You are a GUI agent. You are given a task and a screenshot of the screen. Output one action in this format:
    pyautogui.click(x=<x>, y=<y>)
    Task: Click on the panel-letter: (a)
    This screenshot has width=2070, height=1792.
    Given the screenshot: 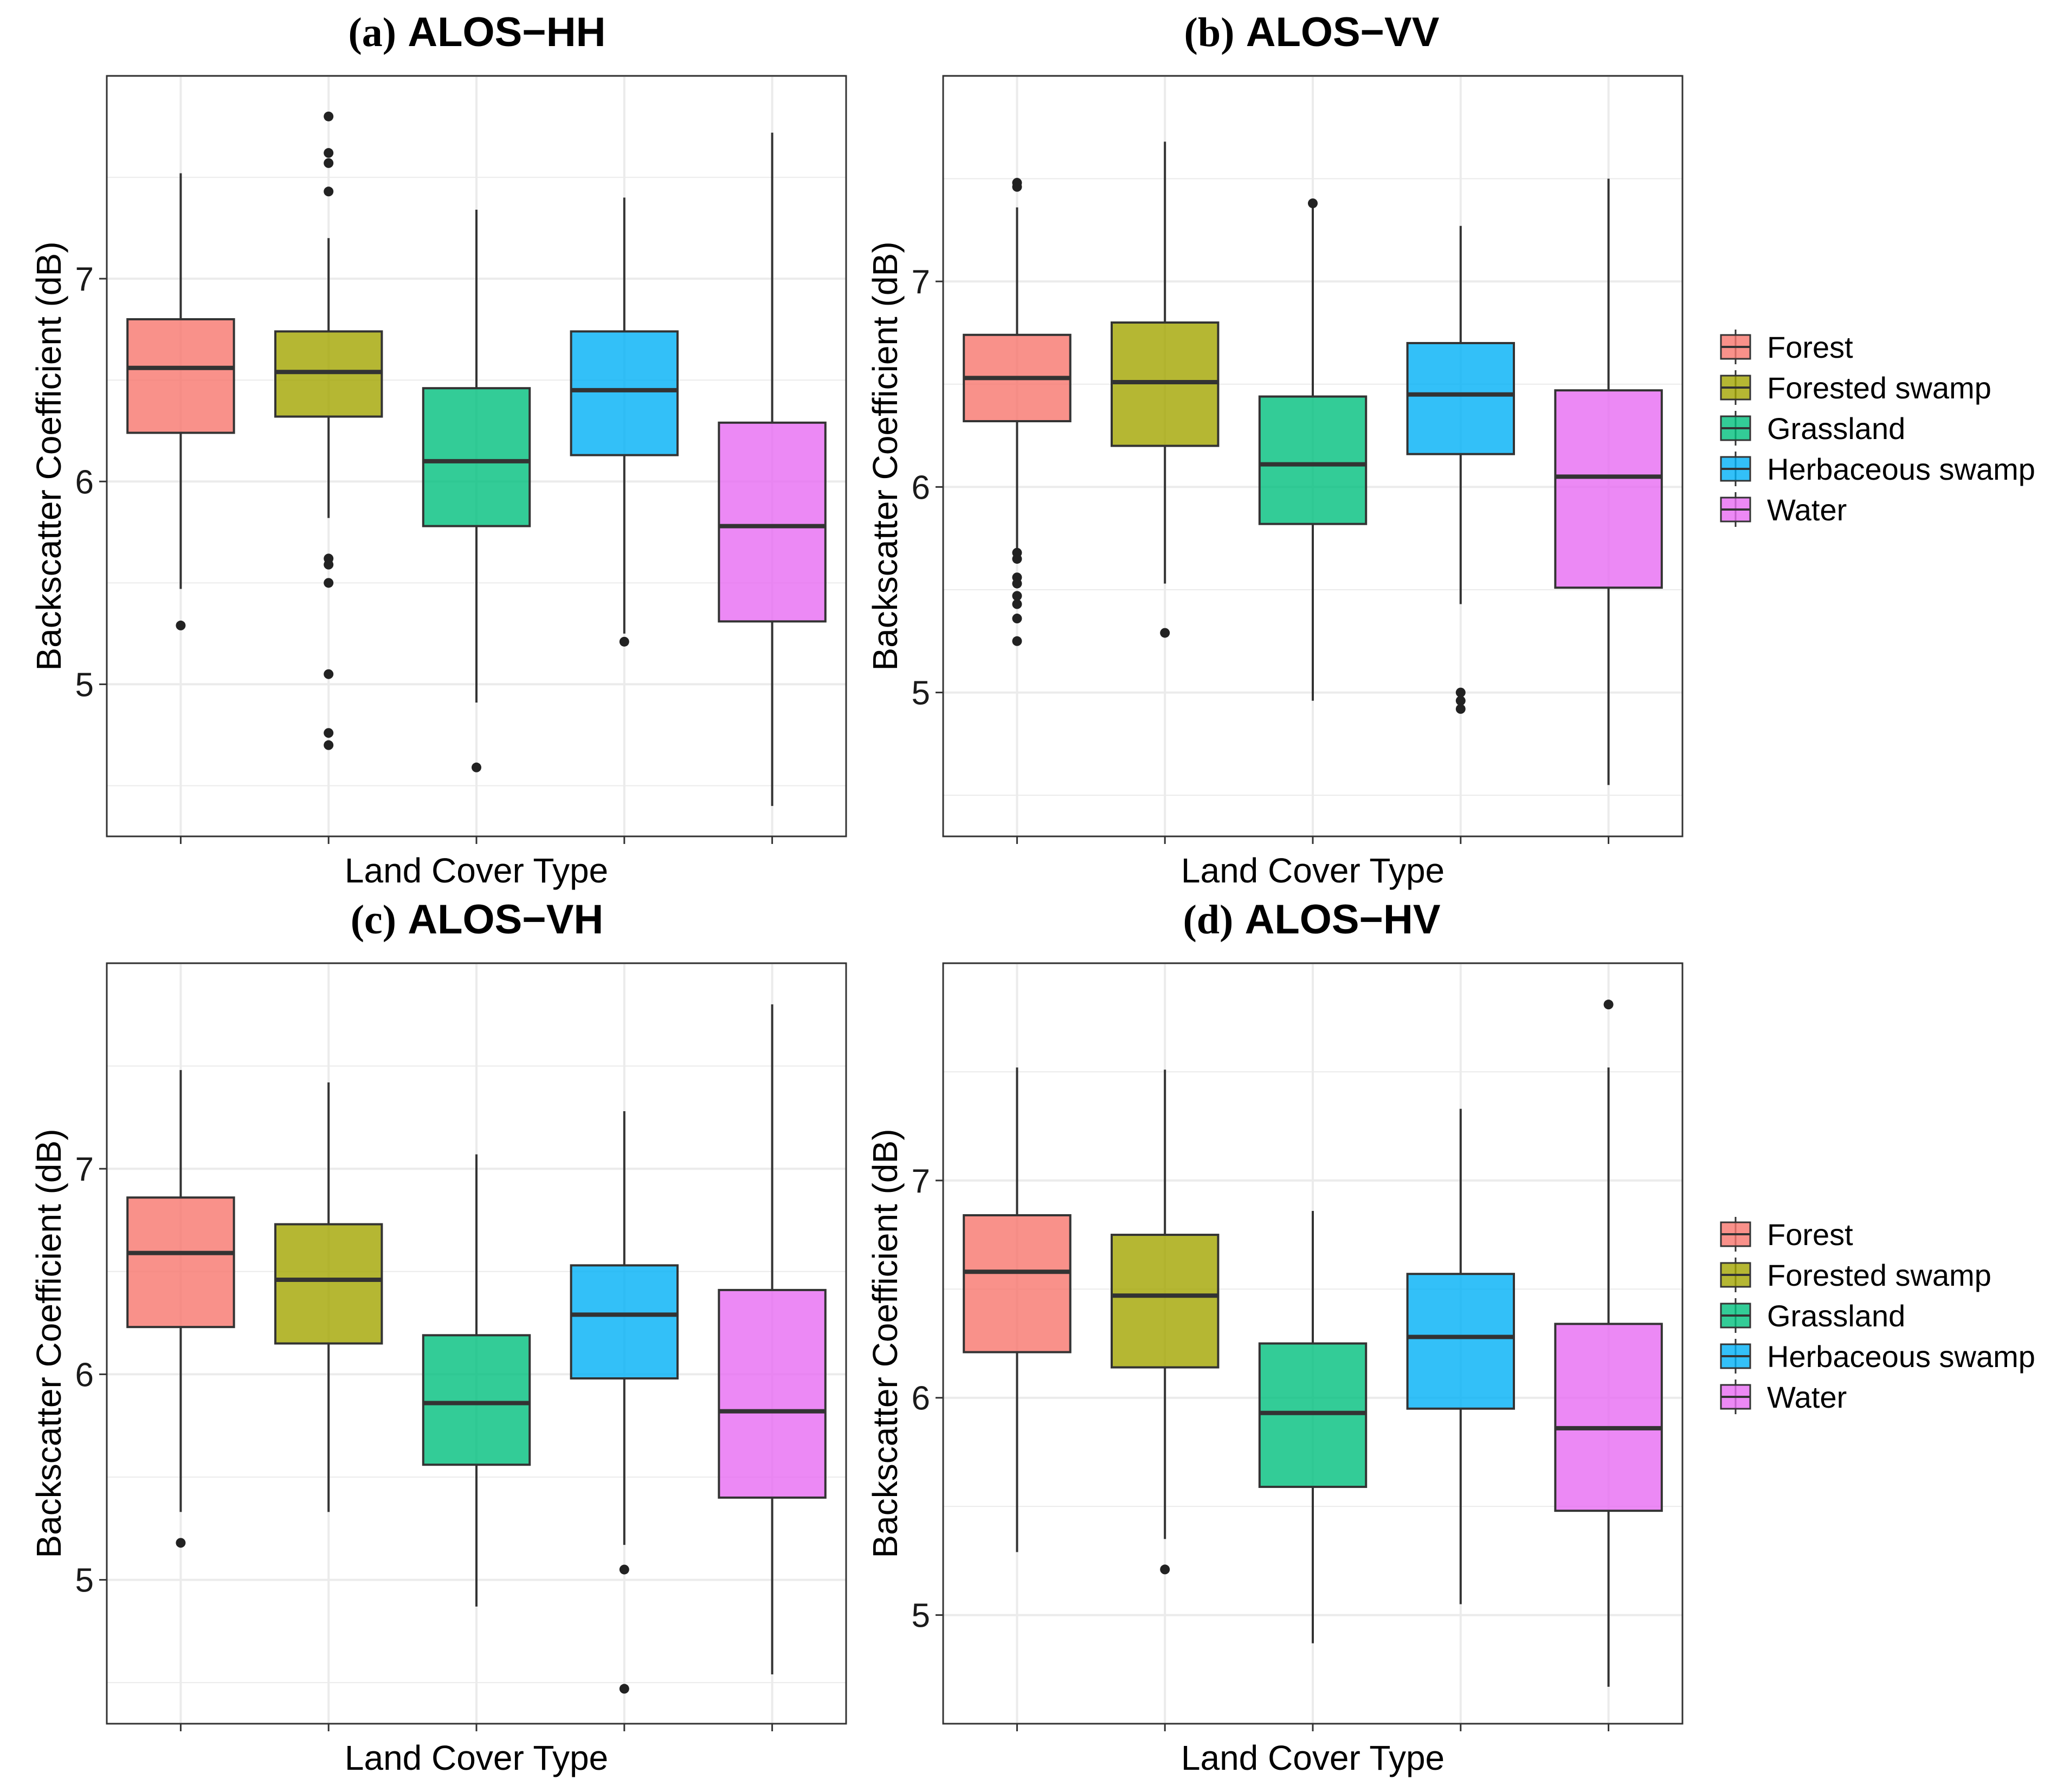 What is the action you would take?
    pyautogui.click(x=372, y=32)
    